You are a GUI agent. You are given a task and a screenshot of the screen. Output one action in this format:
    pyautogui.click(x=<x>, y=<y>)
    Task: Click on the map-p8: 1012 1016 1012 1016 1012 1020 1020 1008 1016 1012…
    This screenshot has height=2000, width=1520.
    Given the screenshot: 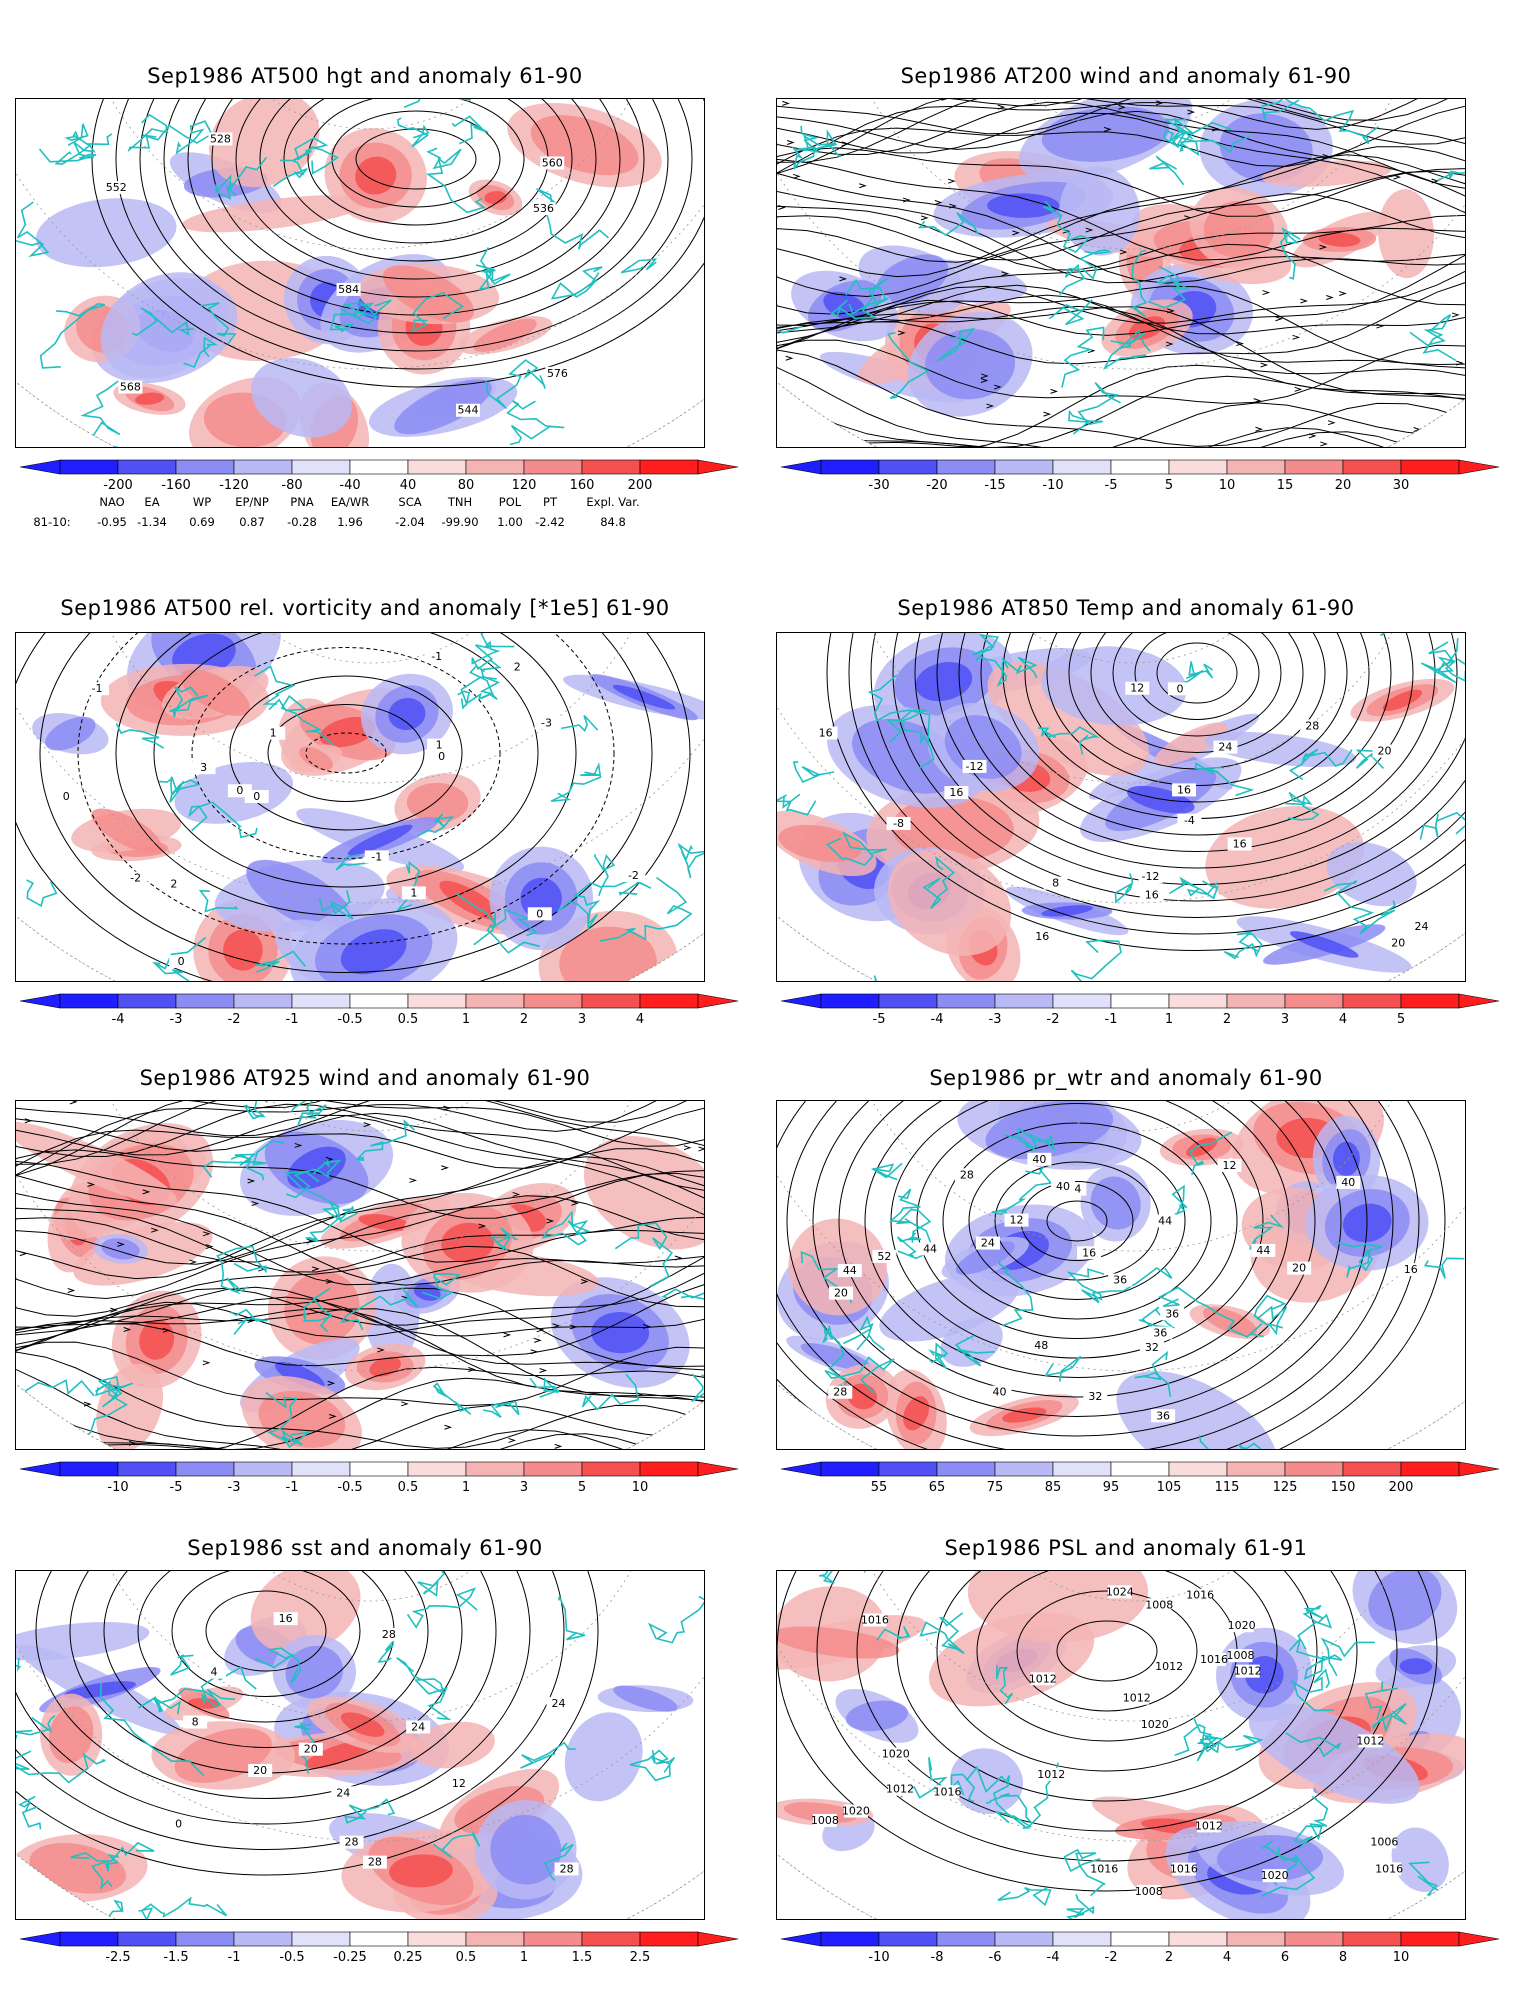 What is the action you would take?
    pyautogui.click(x=1121, y=1745)
    